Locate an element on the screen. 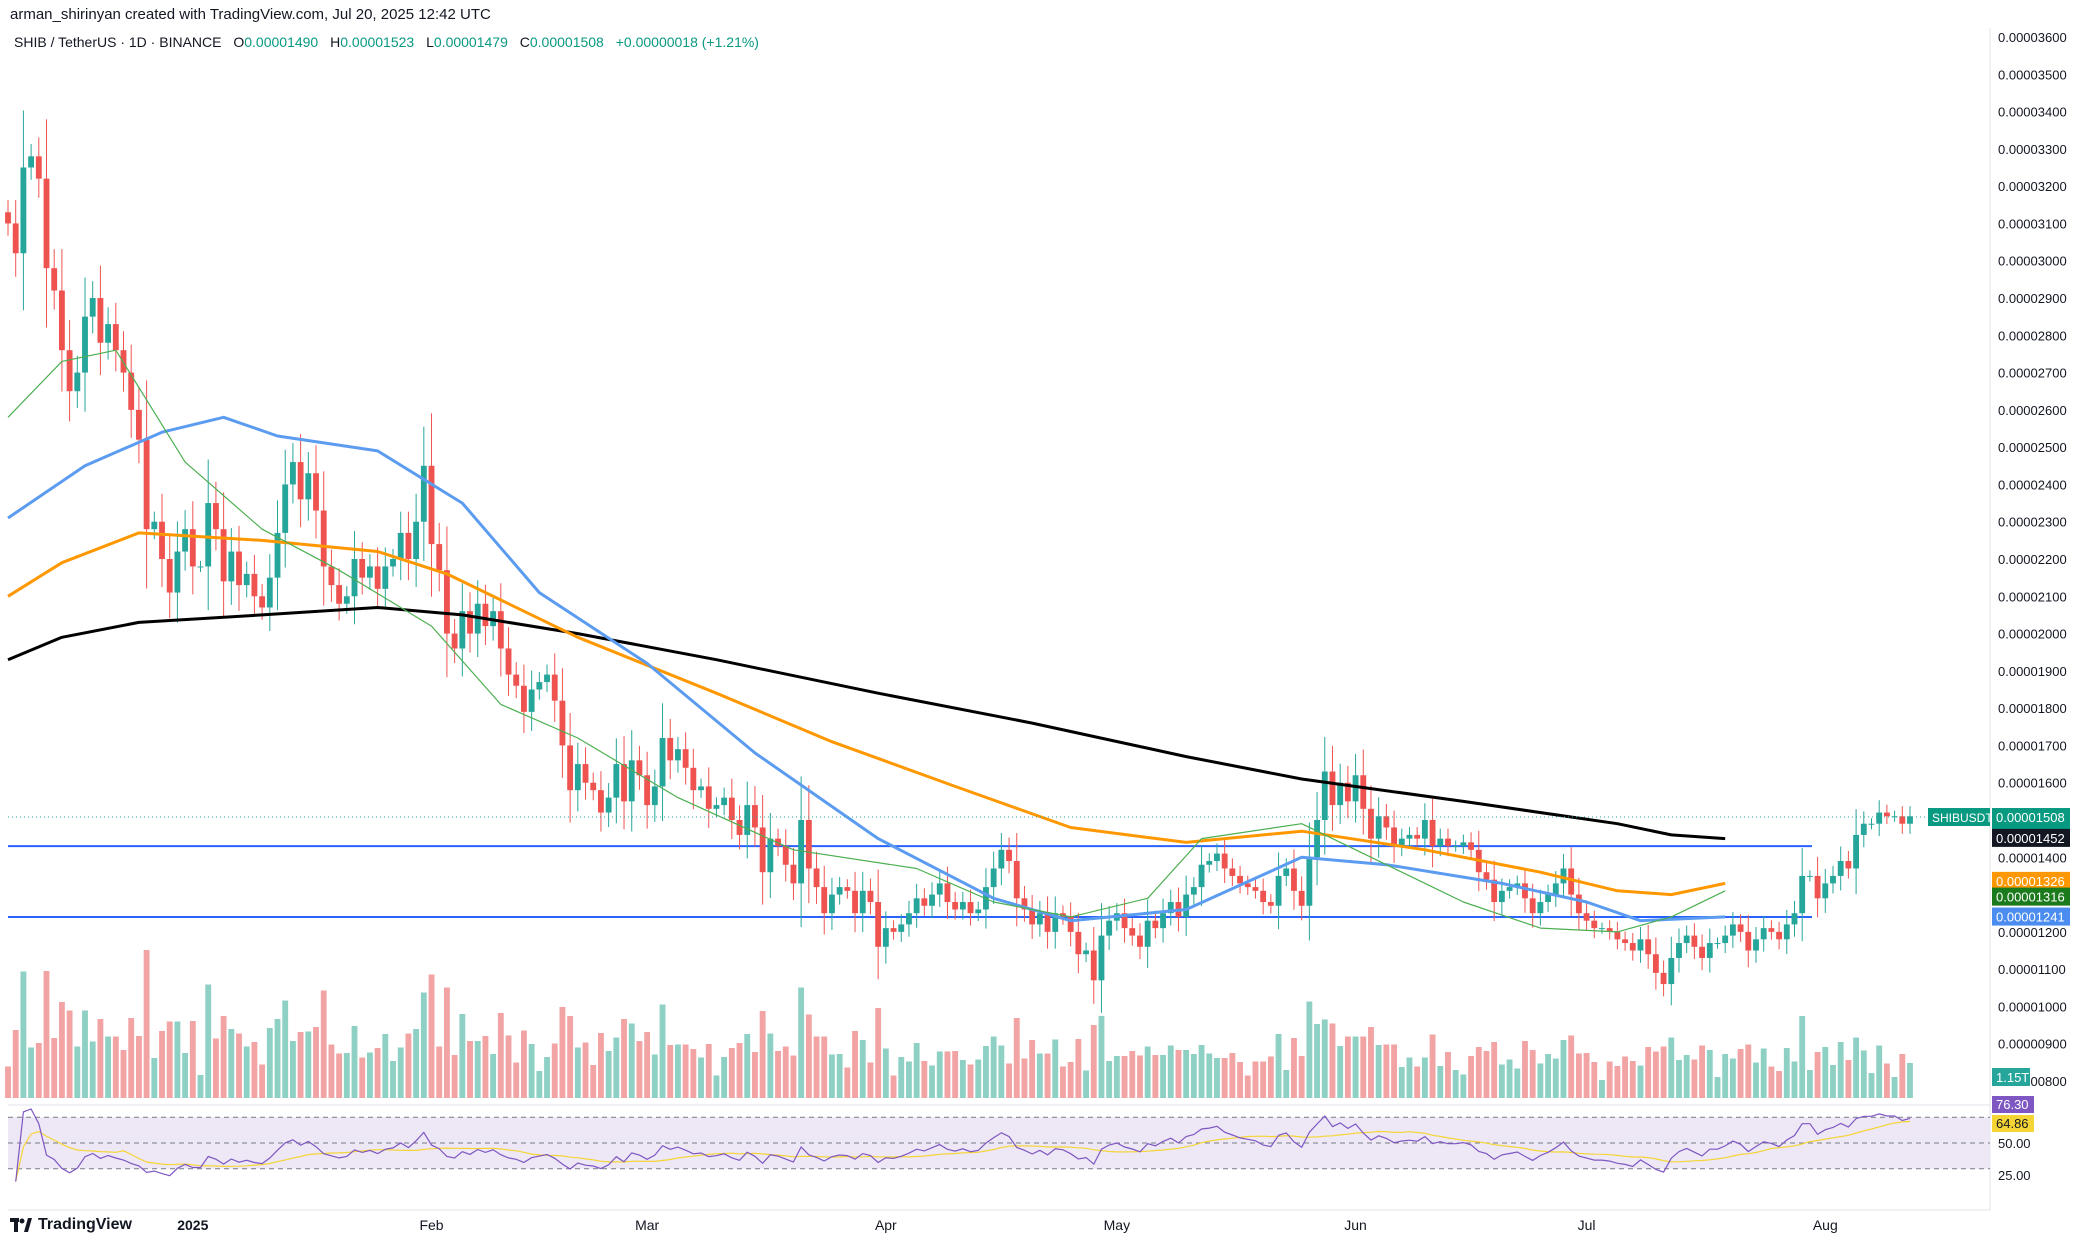 This screenshot has width=2084, height=1244. rsi-ma-badge is located at coordinates (2013, 1123).